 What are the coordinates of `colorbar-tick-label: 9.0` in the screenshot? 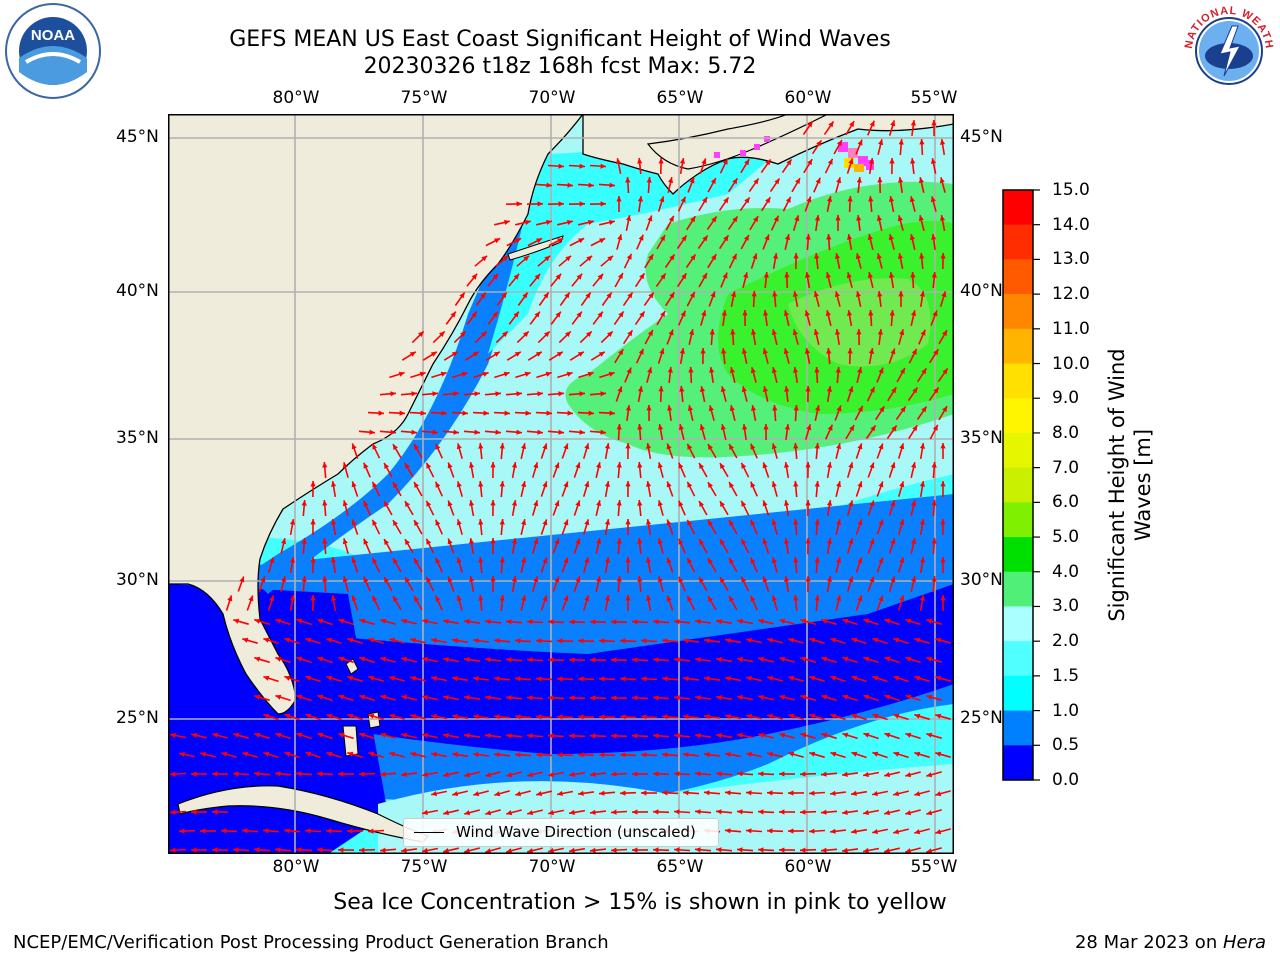 It's located at (1066, 398).